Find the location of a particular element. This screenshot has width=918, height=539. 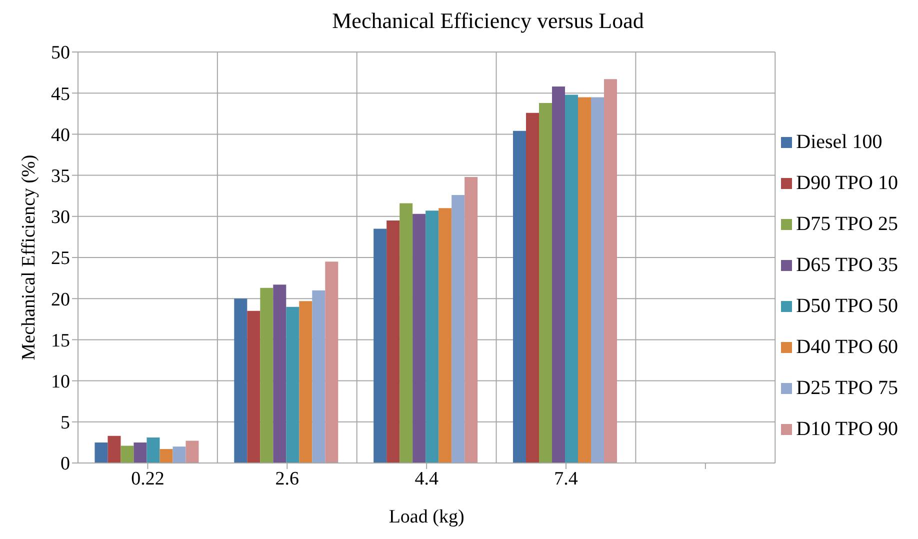

legend-label: D90 TPO 10 is located at coordinates (847, 183).